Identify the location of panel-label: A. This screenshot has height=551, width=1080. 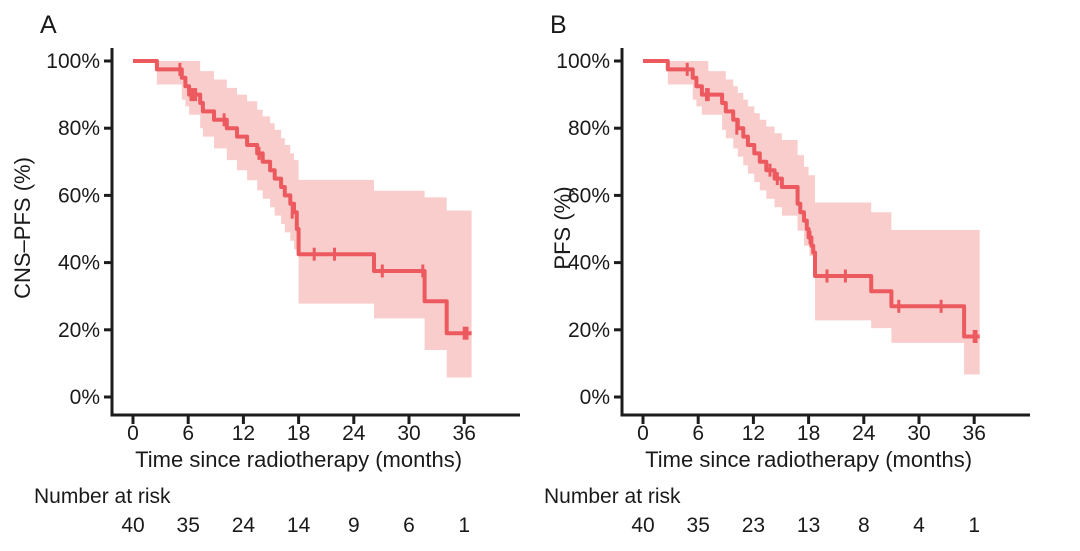
(48, 25).